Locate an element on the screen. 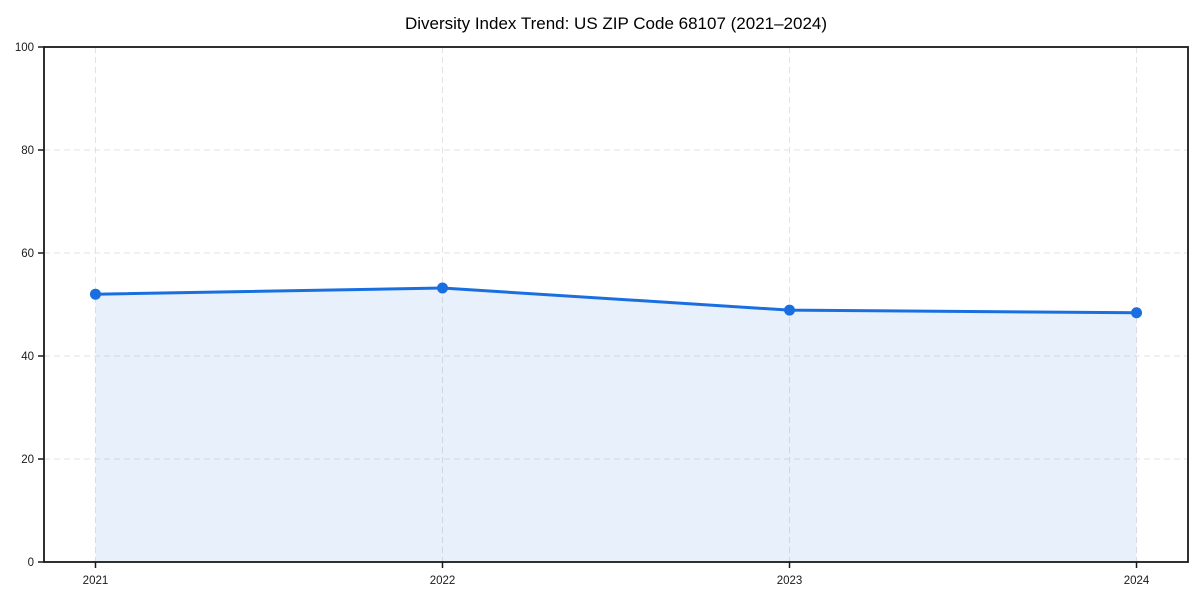 This screenshot has width=1200, height=600. y-tick-label: 40 is located at coordinates (27, 357).